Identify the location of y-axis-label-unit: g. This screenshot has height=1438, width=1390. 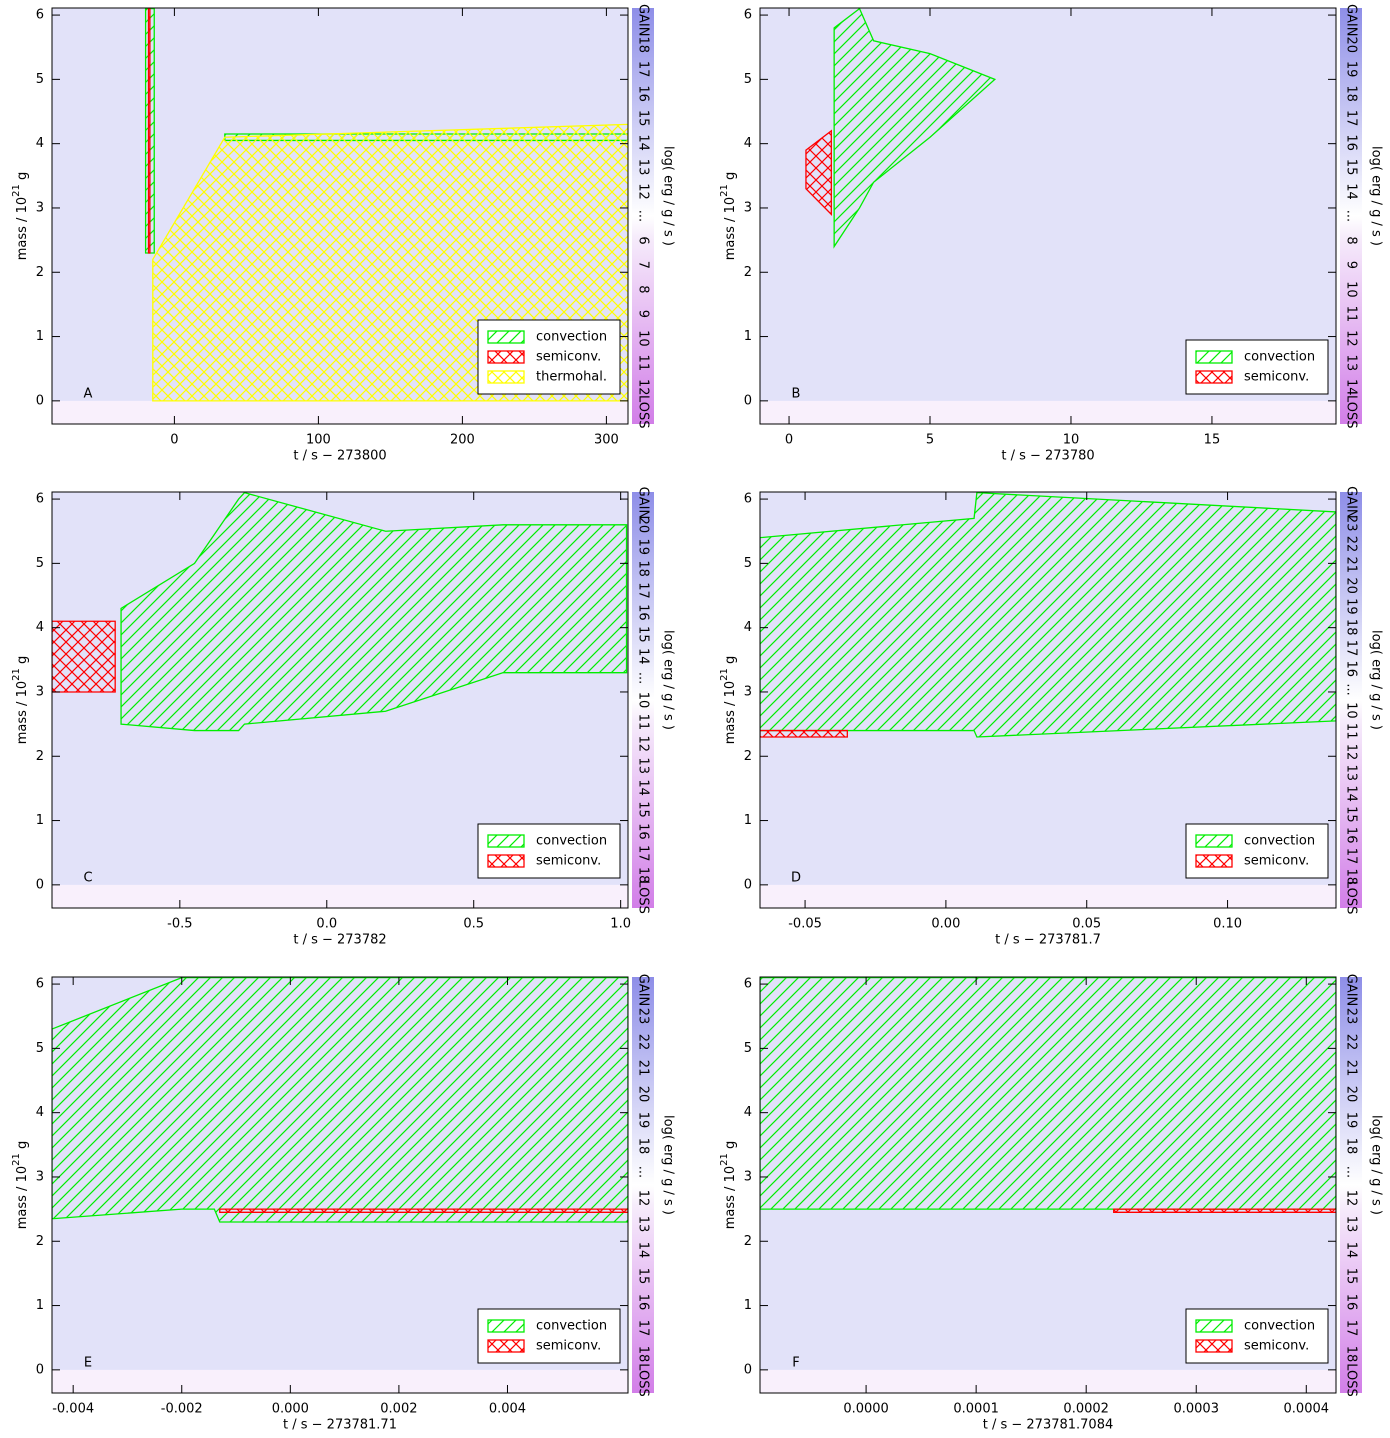
(22, 178).